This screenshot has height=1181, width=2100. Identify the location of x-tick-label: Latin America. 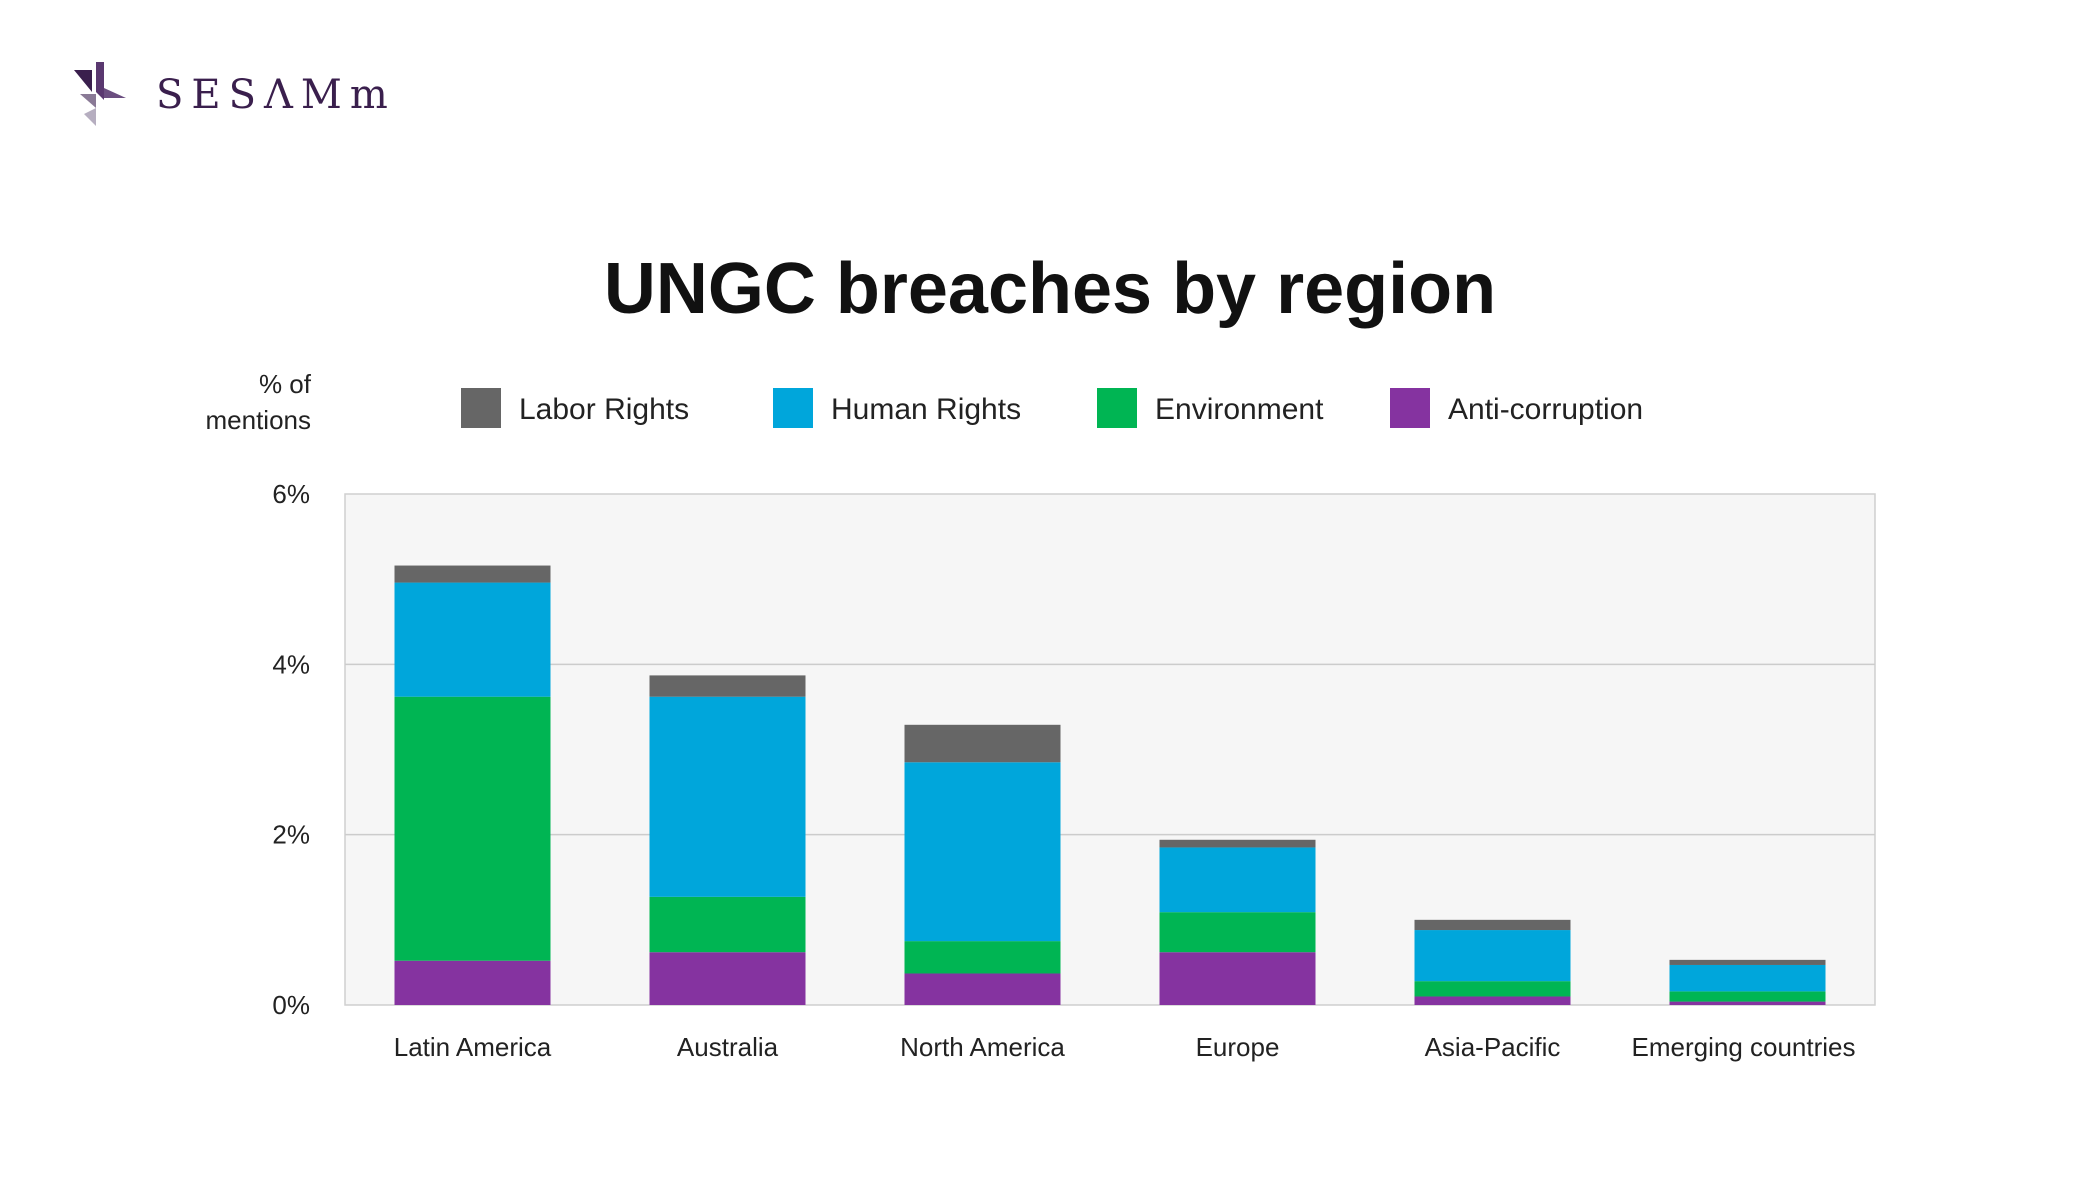
(473, 1047).